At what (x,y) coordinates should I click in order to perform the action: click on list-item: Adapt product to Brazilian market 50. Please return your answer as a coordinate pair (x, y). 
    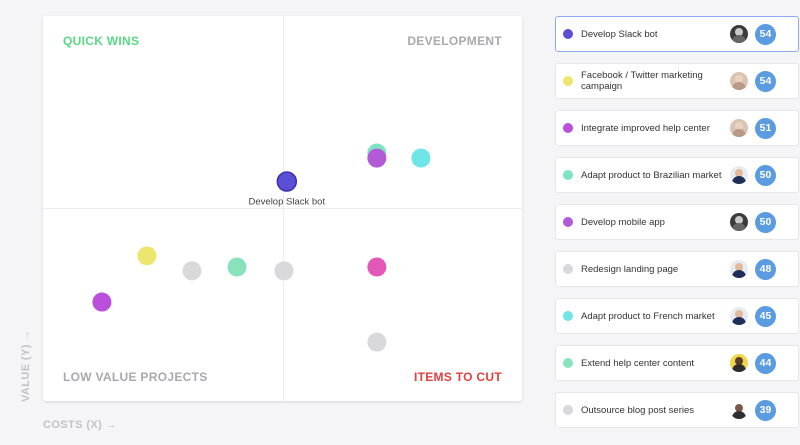
    Looking at the image, I should click on (677, 175).